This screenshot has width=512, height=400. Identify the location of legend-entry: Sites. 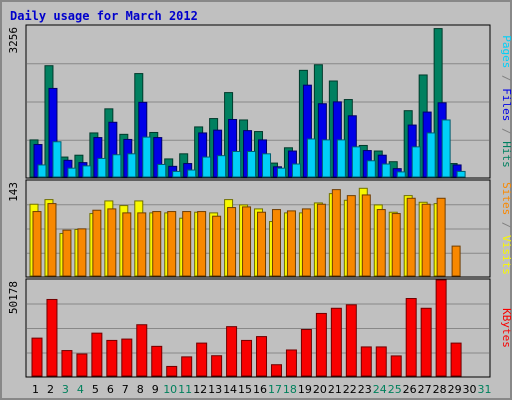
(506, 198).